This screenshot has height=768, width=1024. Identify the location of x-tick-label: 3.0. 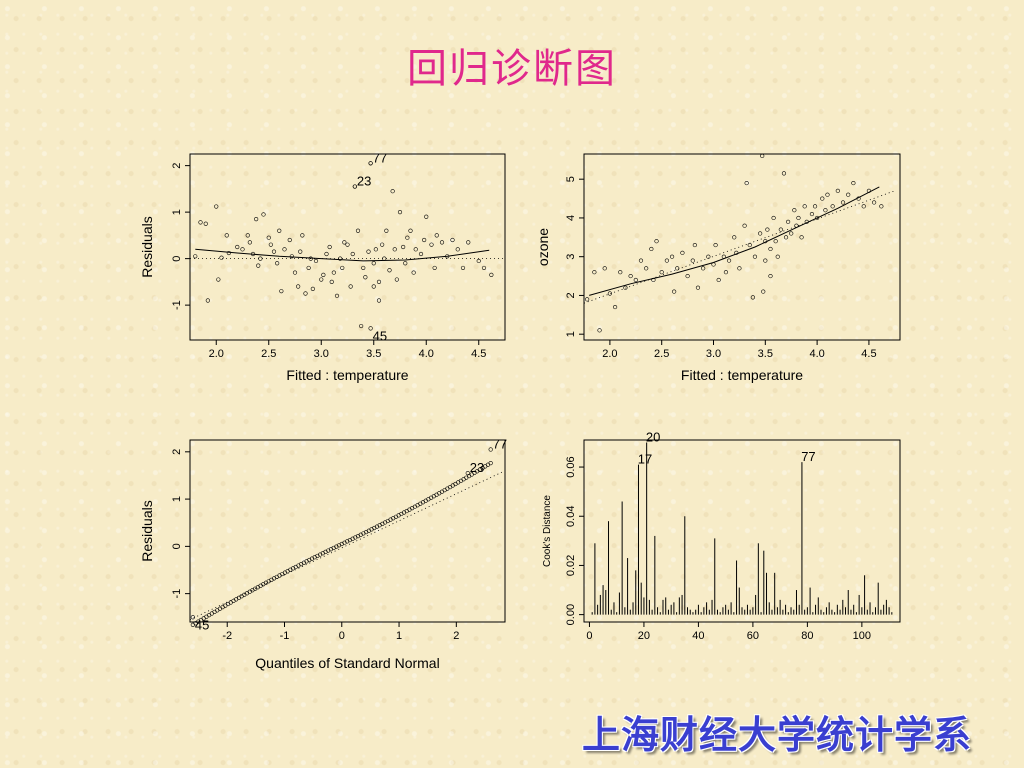
(713, 354).